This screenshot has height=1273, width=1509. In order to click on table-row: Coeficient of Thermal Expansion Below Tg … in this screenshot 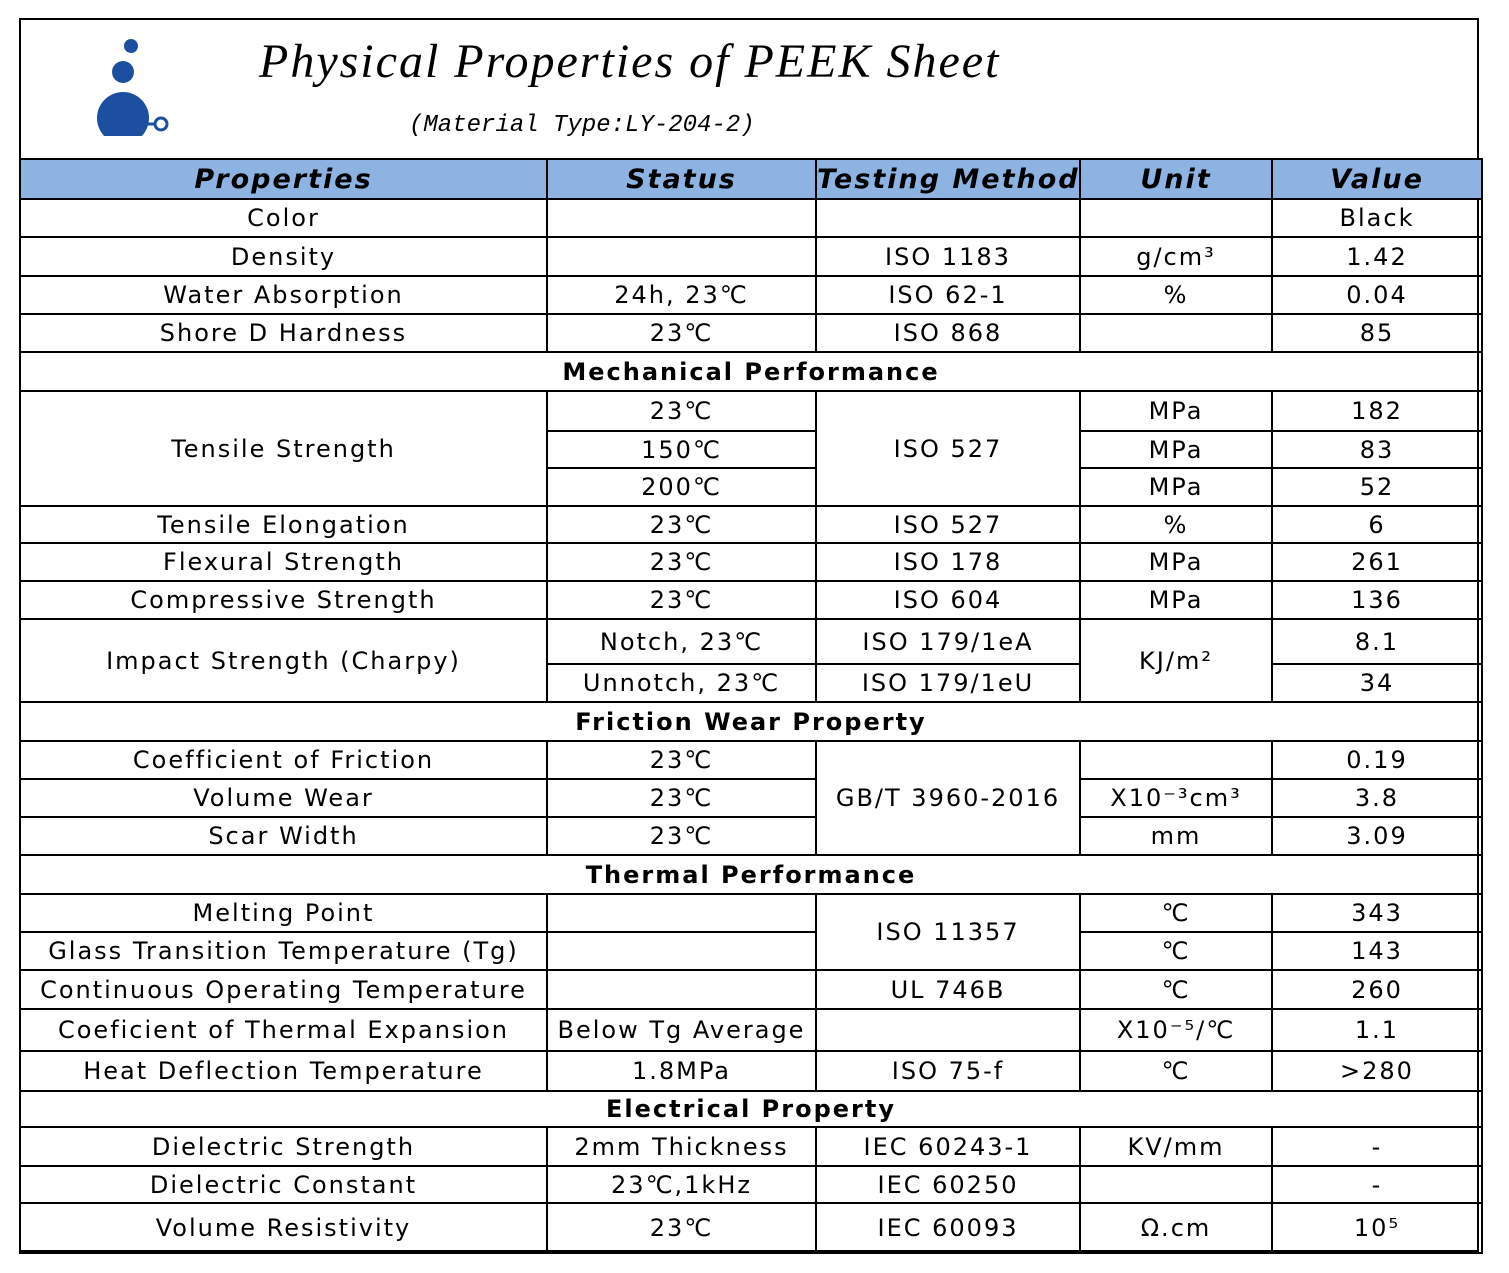, I will do `click(751, 1030)`.